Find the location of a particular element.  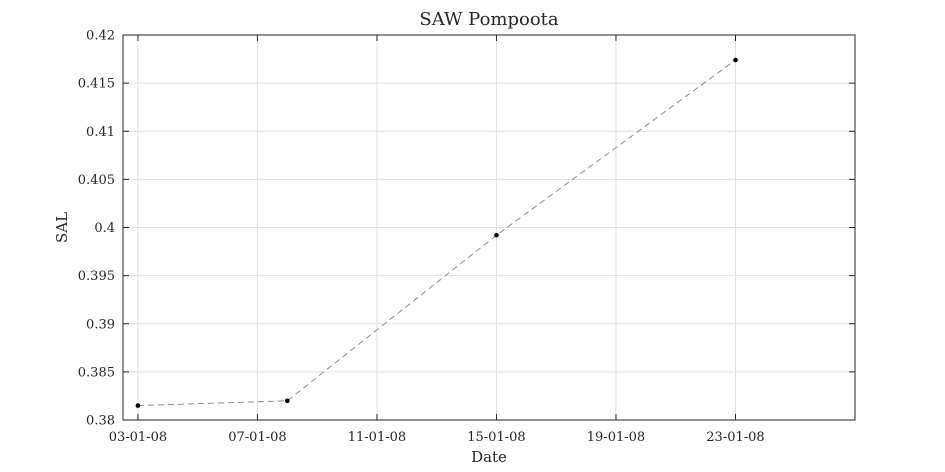

y-tick-label: 0.405 is located at coordinates (96, 180).